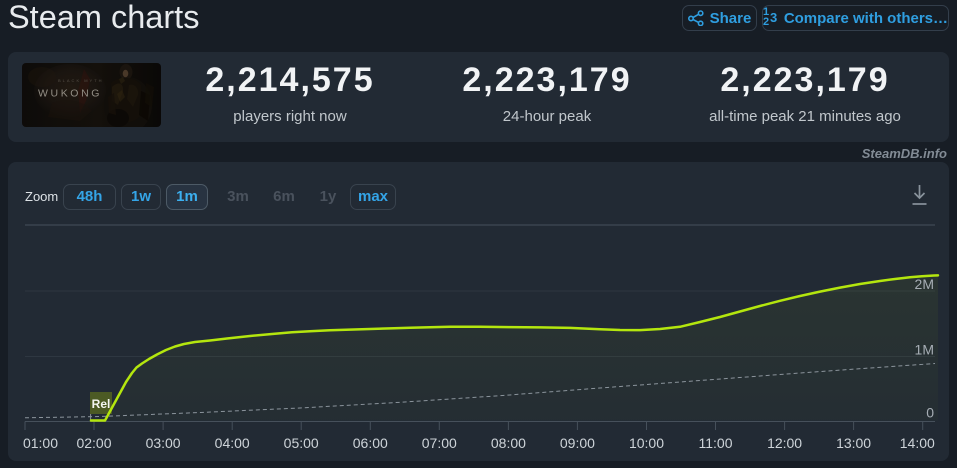  Describe the element at coordinates (370, 443) in the screenshot. I see `svg-text: 06:00` at that location.